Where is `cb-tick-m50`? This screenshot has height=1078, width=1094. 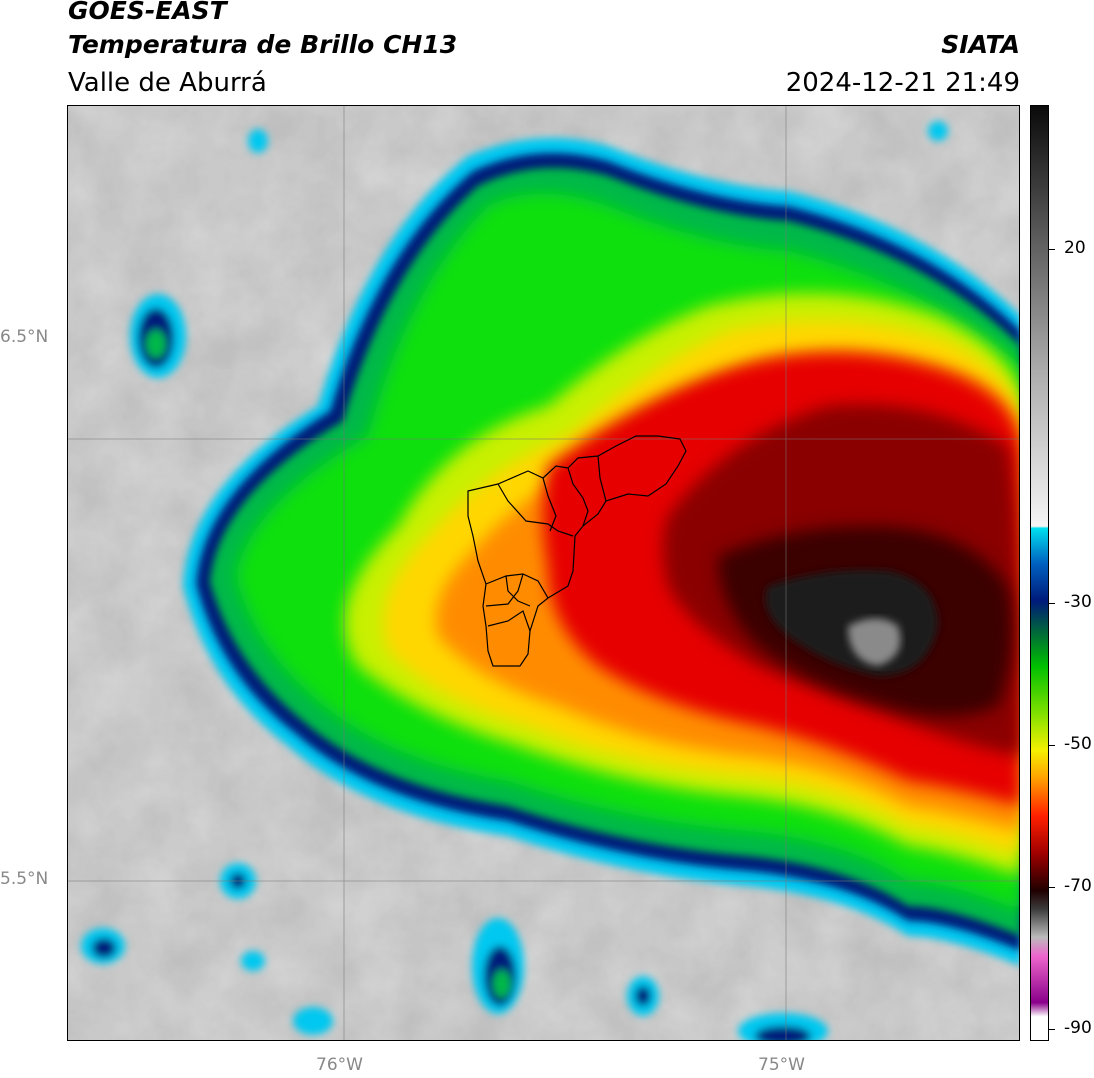 cb-tick-m50 is located at coordinates (1052, 745).